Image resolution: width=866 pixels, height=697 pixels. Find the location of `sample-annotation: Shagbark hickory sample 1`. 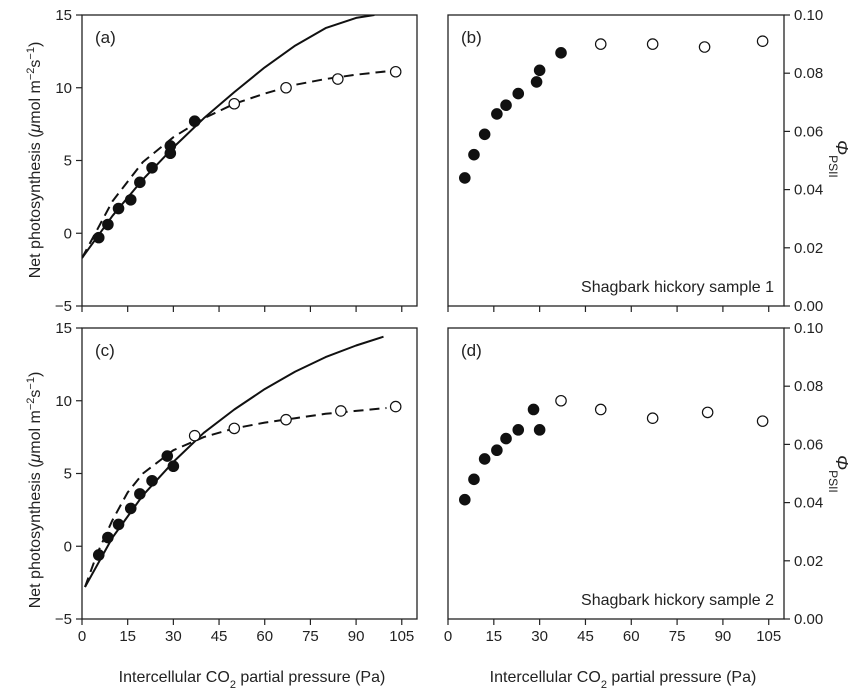

sample-annotation: Shagbark hickory sample 1 is located at coordinates (677, 287).